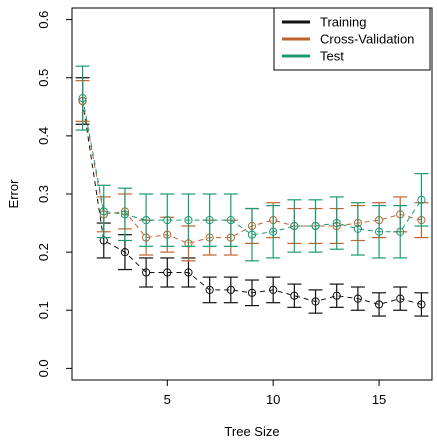 Image resolution: width=437 pixels, height=441 pixels. I want to click on y-tick-label: 0.1, so click(43, 310).